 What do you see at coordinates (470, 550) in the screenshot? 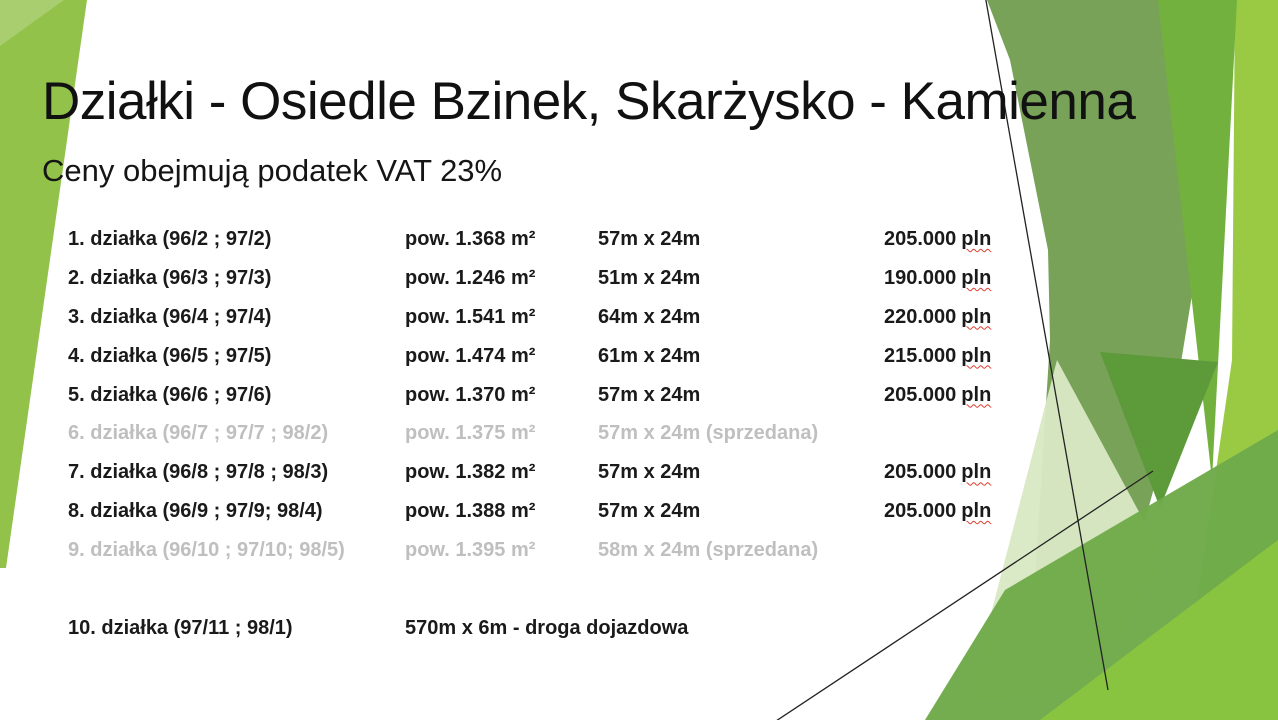
I see `plot-area: pow. 1.395 m²` at bounding box center [470, 550].